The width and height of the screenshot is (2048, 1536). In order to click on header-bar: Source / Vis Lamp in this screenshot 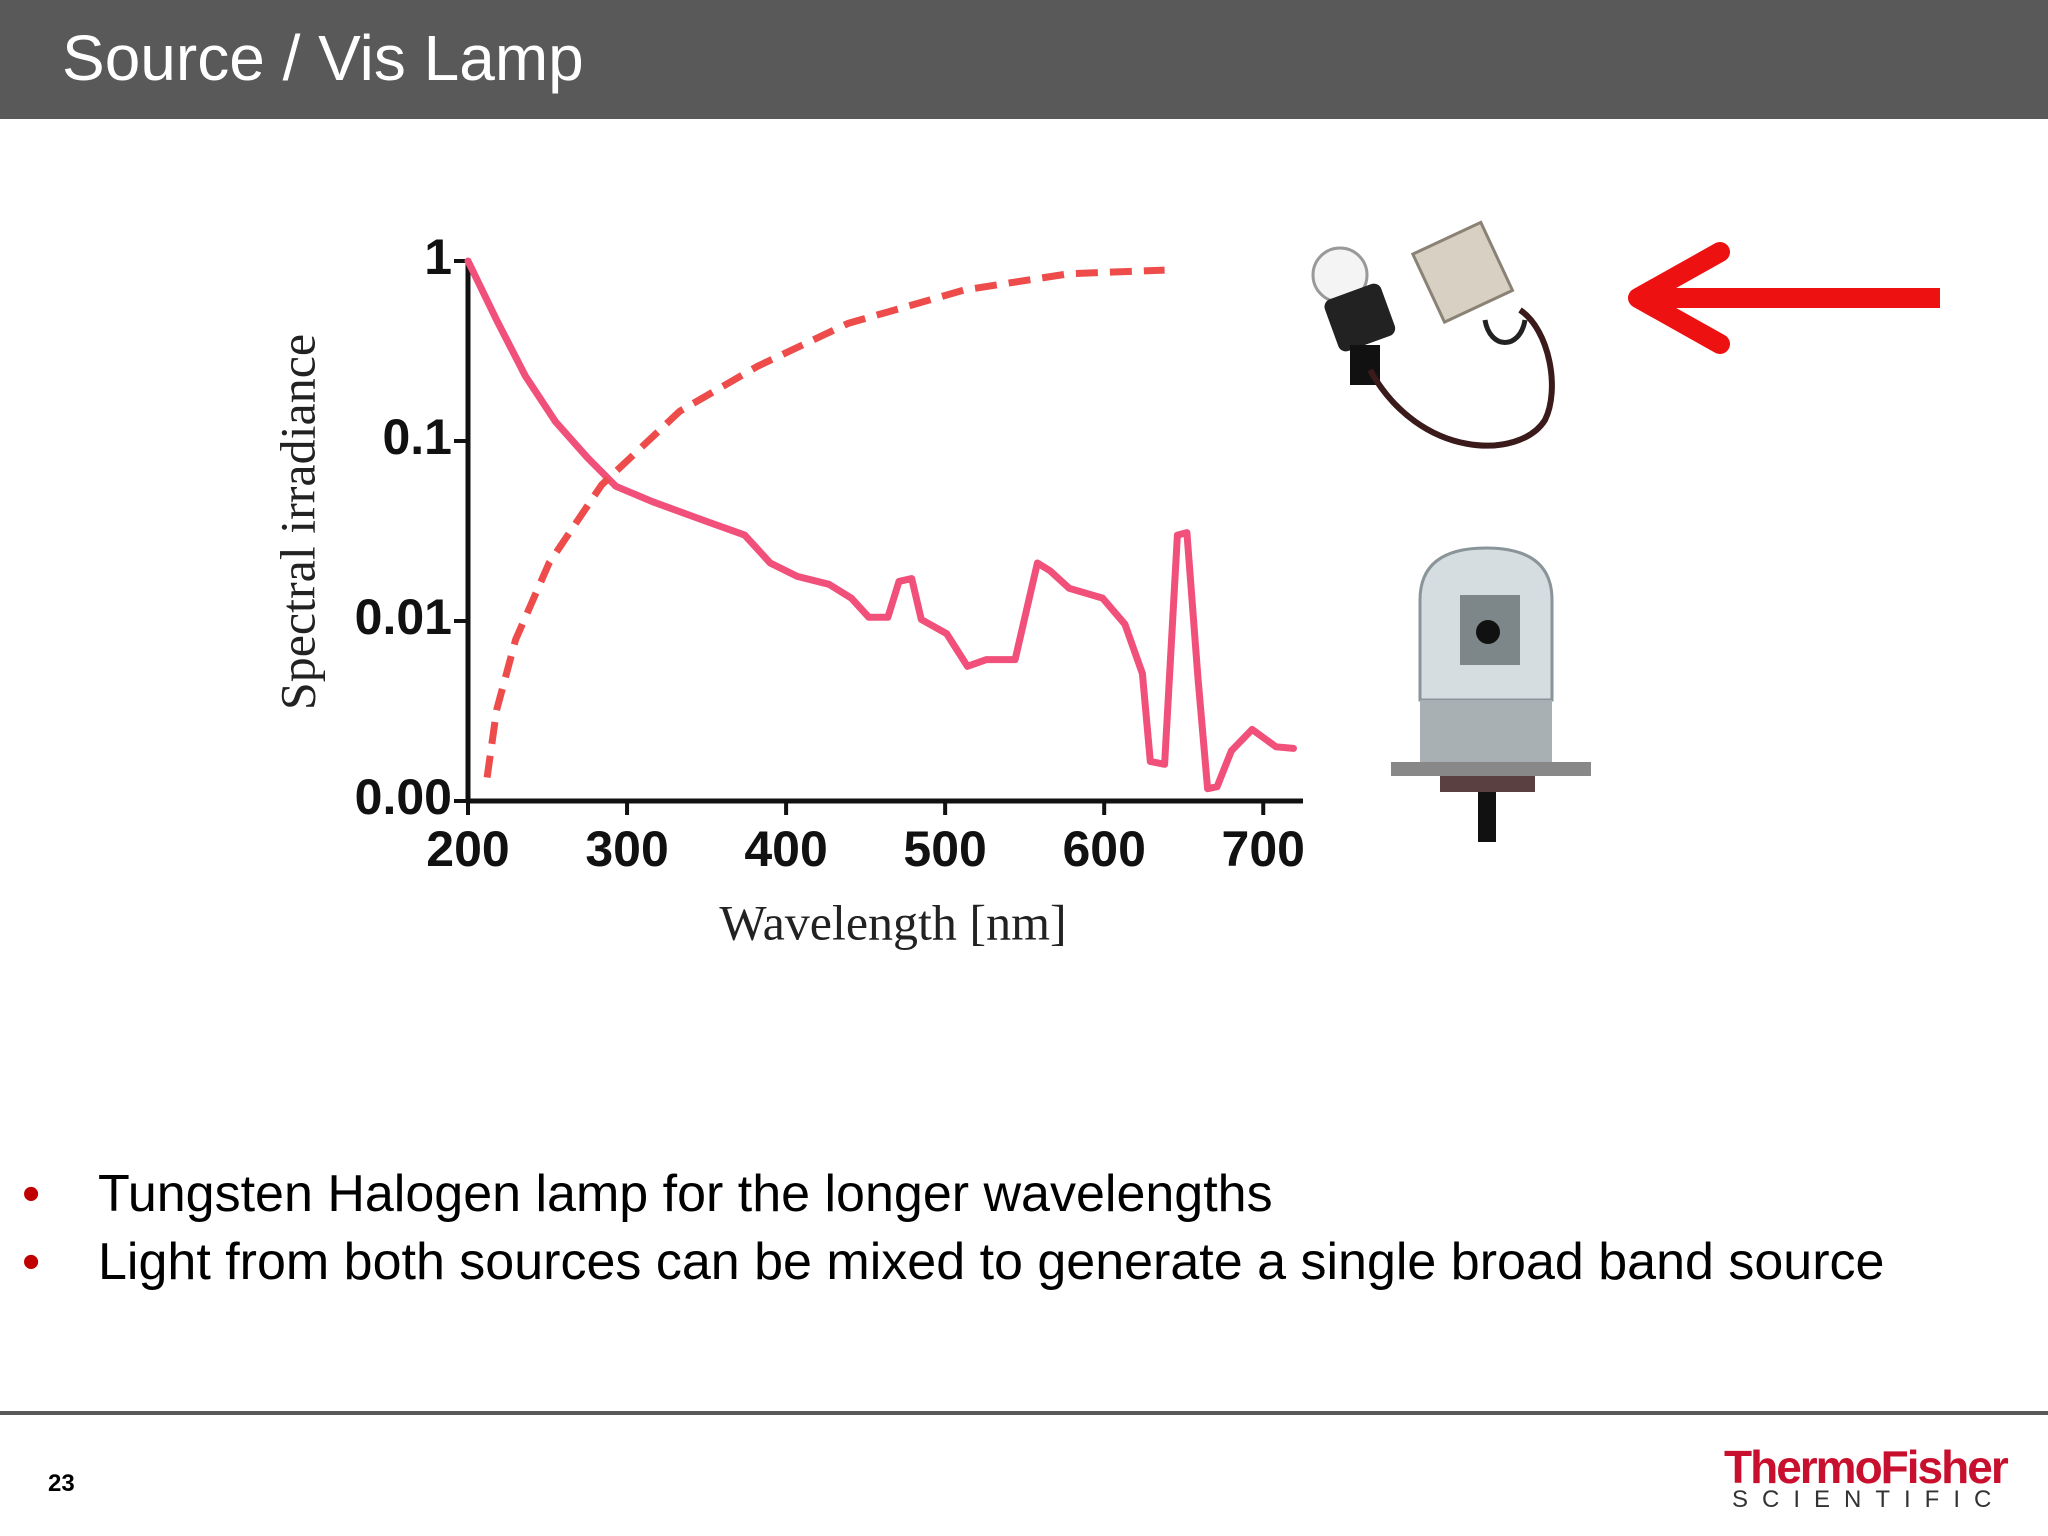, I will do `click(1024, 59)`.